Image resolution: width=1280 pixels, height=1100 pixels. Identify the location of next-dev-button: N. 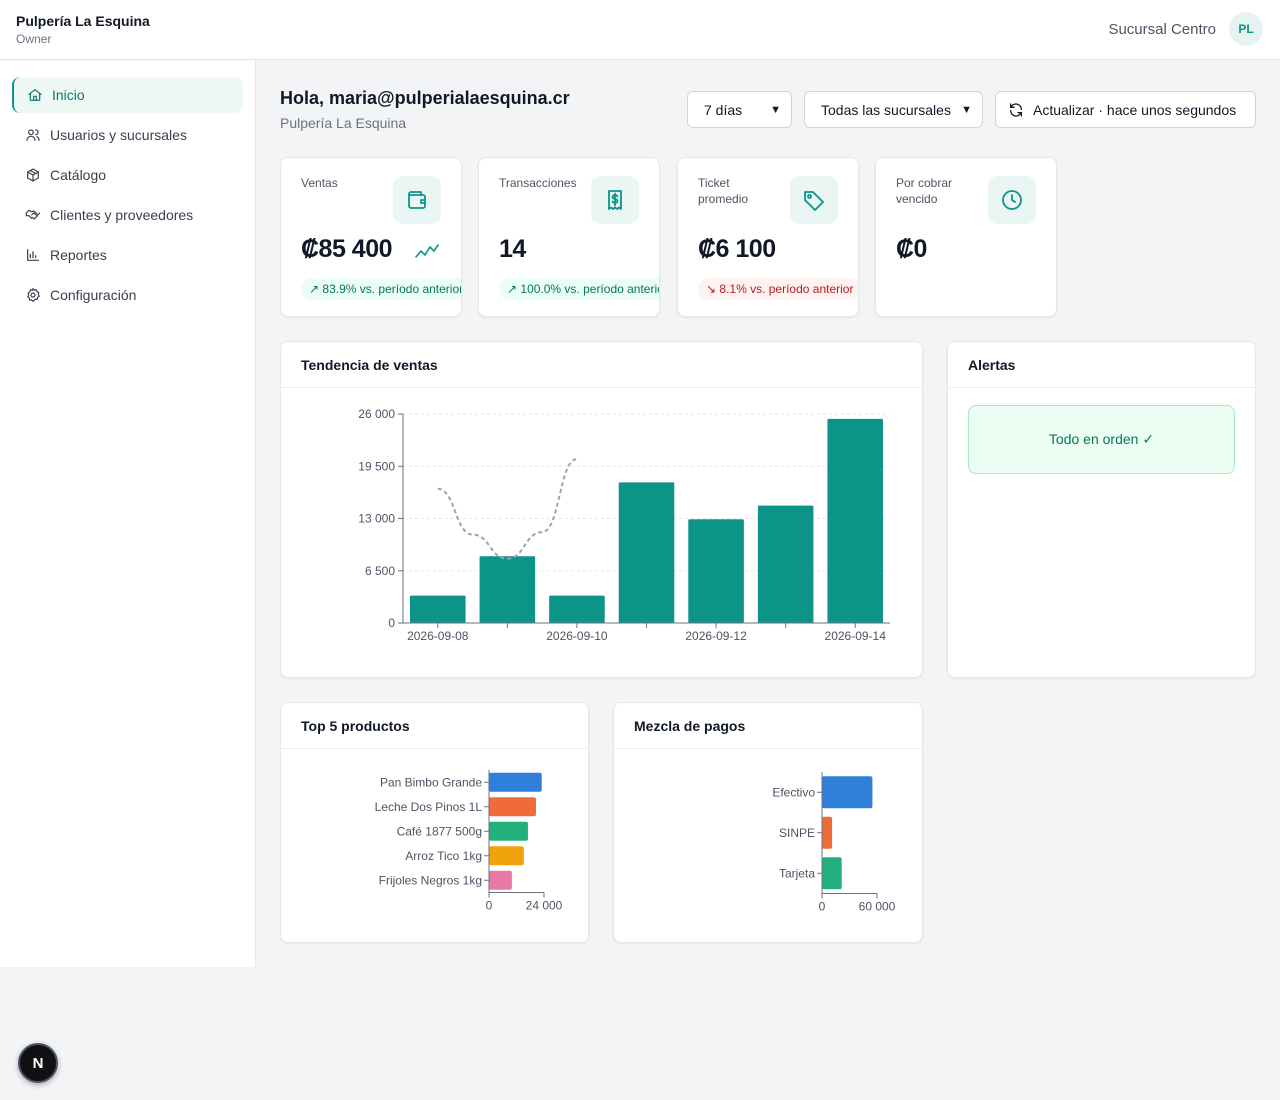
(38, 1063).